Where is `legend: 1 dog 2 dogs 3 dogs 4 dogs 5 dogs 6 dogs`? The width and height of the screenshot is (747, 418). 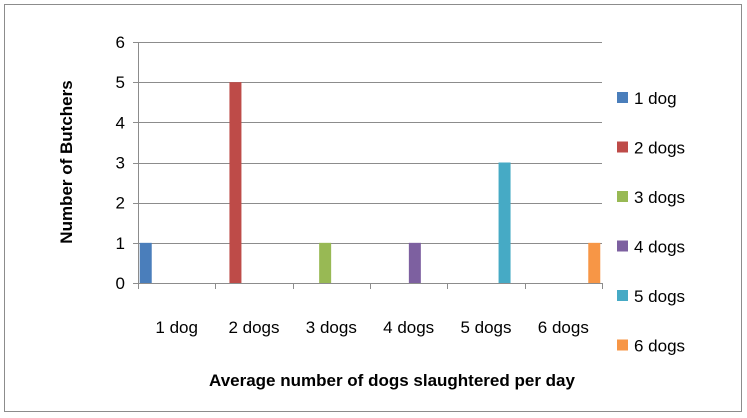
legend: 1 dog 2 dogs 3 dogs 4 dogs 5 dogs 6 dogs is located at coordinates (651, 222).